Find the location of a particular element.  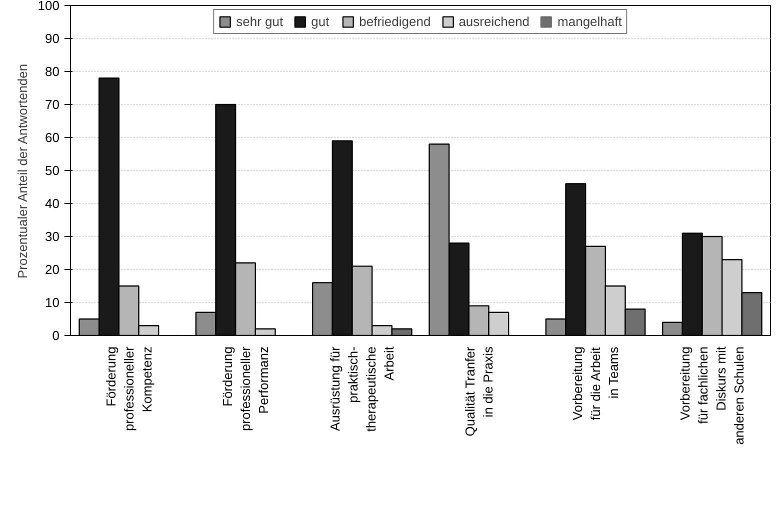

x-tick-label: Förderung professioneller Performanz is located at coordinates (245, 389).